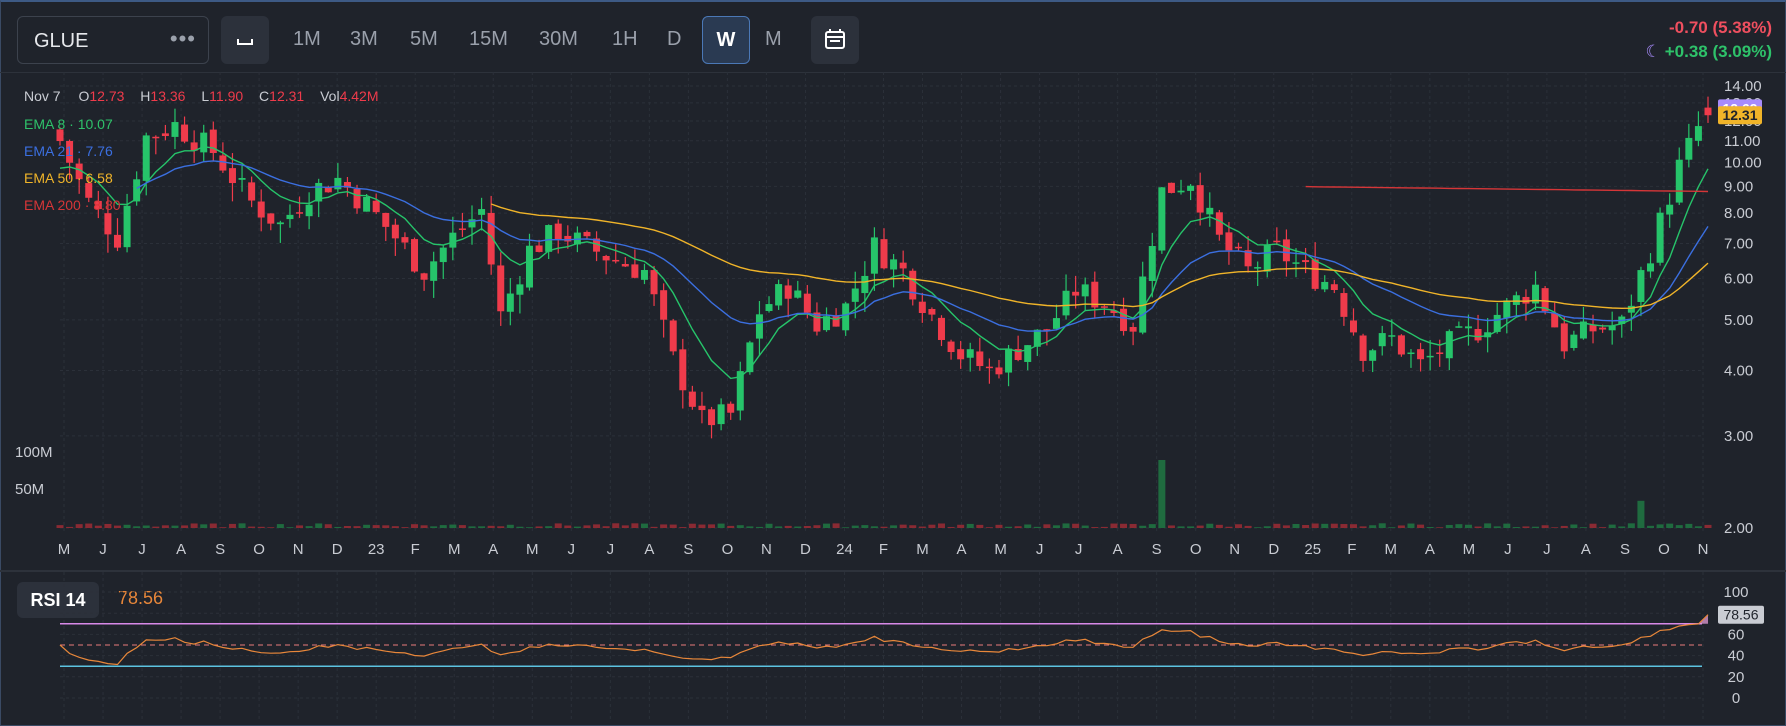 The width and height of the screenshot is (1786, 726). I want to click on legend-ema50: EMA 50 · 6.58, so click(68, 178).